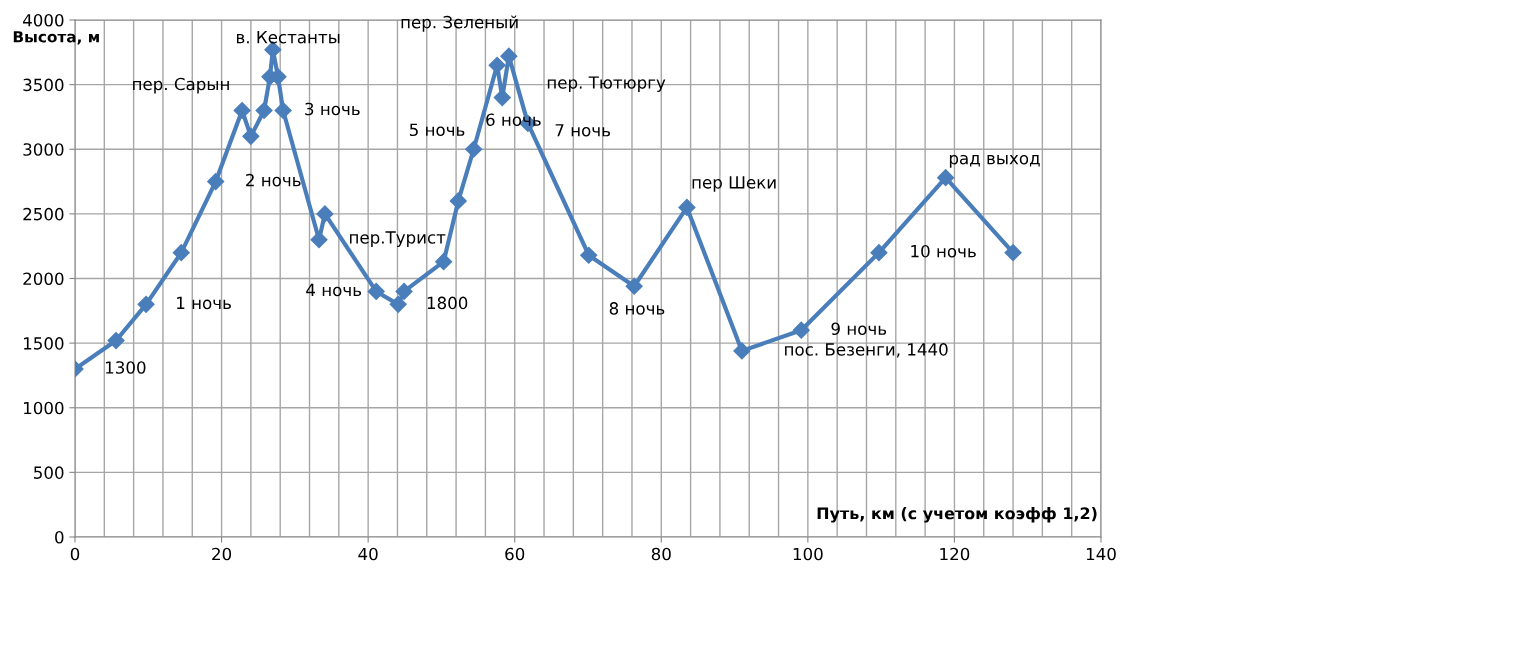  I want to click on annotation: пос. Безенги, 1440, so click(866, 350).